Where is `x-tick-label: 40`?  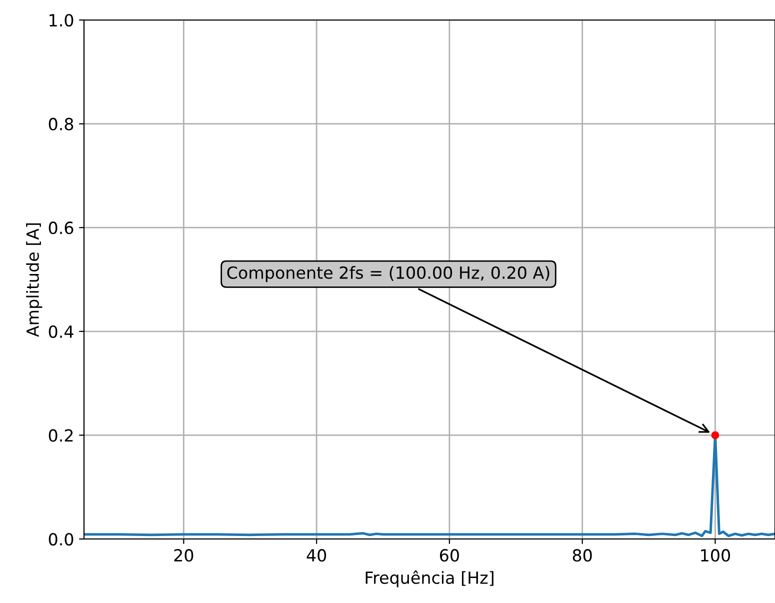
x-tick-label: 40 is located at coordinates (316, 555).